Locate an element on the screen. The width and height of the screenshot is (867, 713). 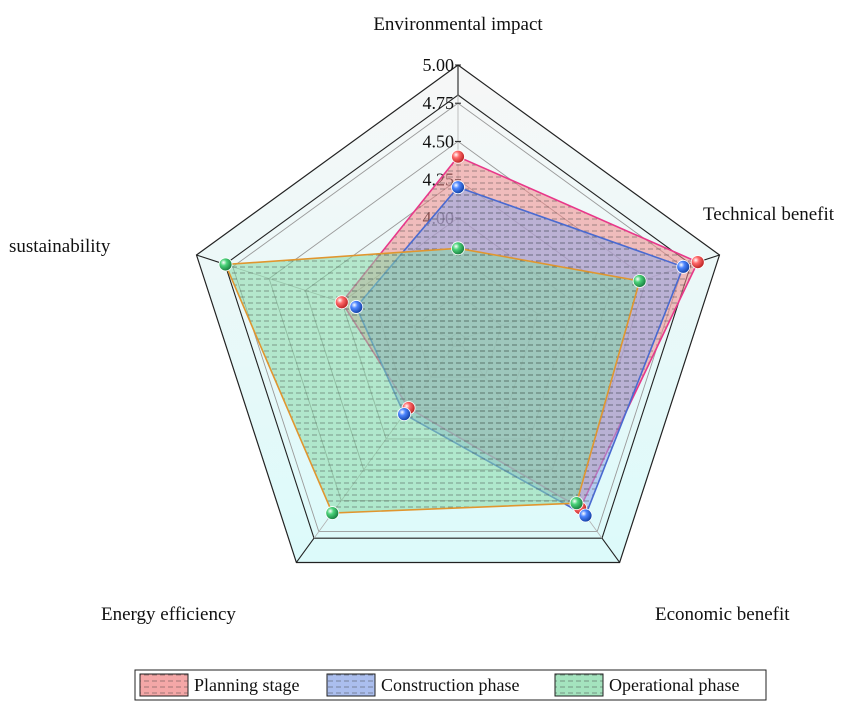
legend-label: Construction phase is located at coordinates (450, 685).